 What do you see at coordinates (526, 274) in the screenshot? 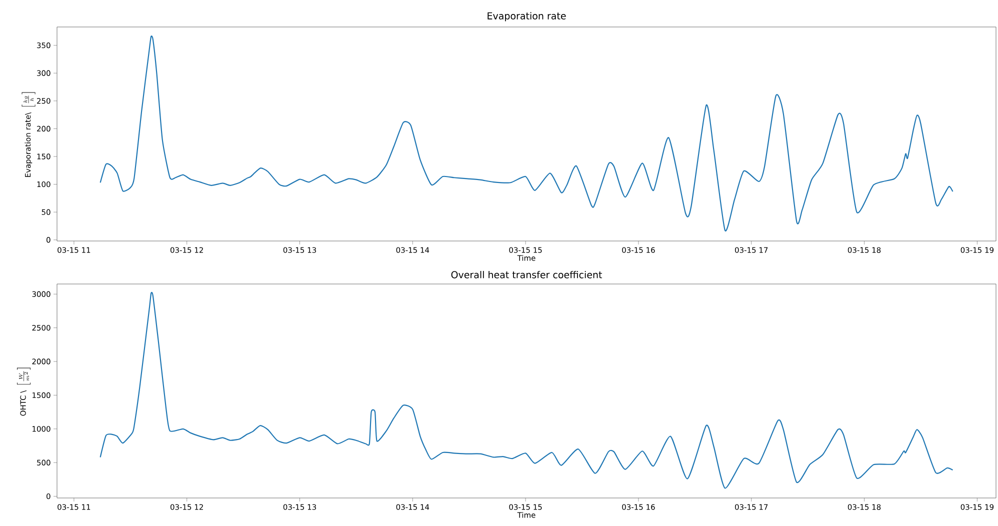
I see `chart-title: Overall heat transfer coefficient` at bounding box center [526, 274].